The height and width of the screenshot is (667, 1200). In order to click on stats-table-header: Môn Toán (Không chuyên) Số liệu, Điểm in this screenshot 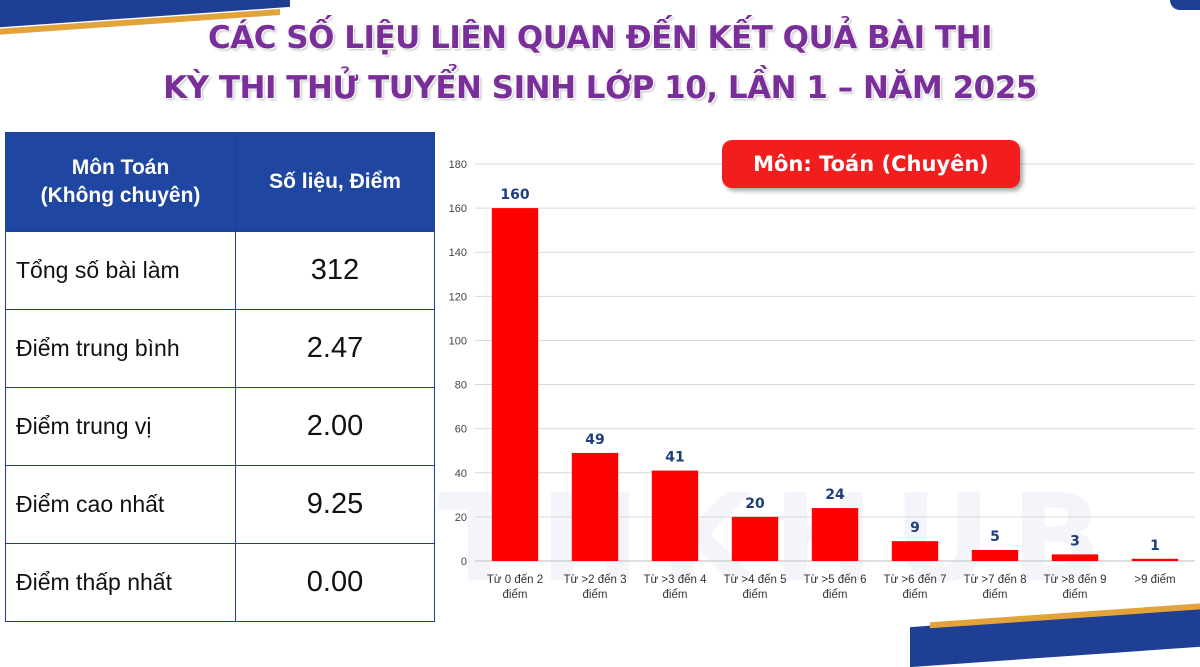, I will do `click(220, 182)`.